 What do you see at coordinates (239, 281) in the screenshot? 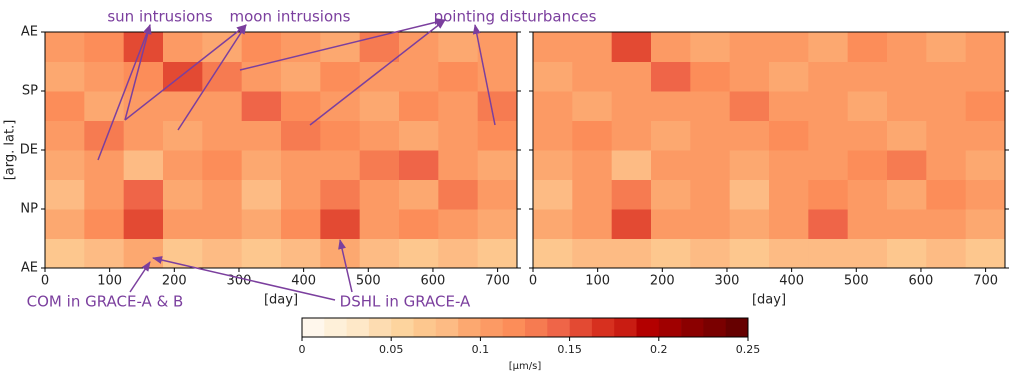
I see `x-tick-label: 300` at bounding box center [239, 281].